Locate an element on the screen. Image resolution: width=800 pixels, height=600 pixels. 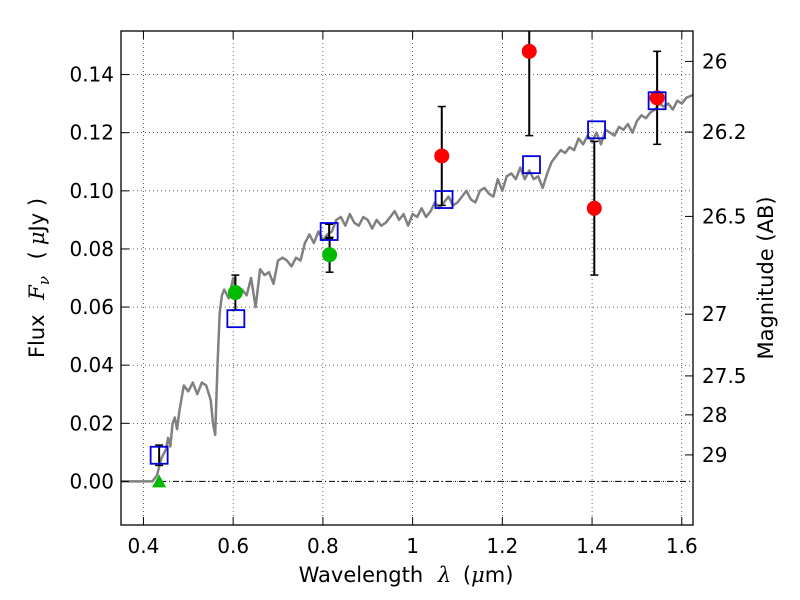
x-axis-label-text: Wavelength is located at coordinates (361, 575).